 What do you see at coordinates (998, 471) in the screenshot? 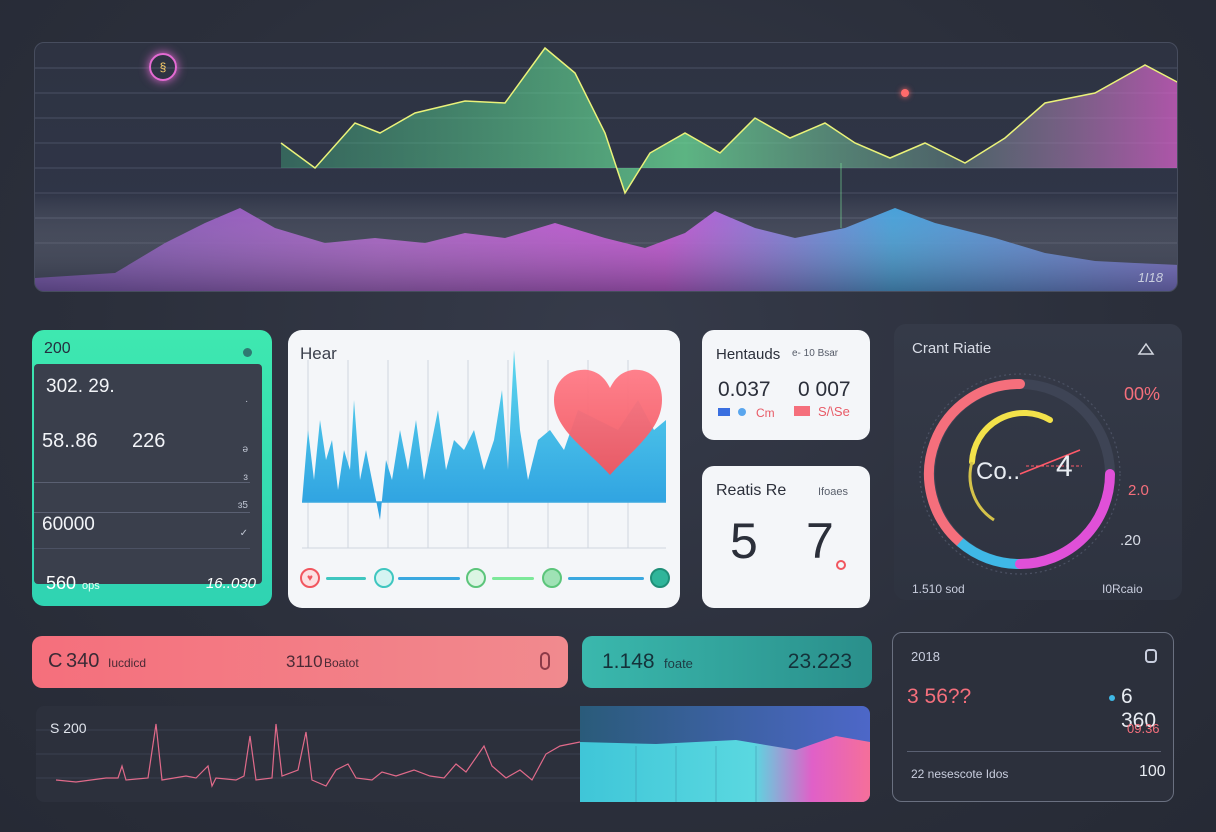
I see `gauge-center-text: Co..` at bounding box center [998, 471].